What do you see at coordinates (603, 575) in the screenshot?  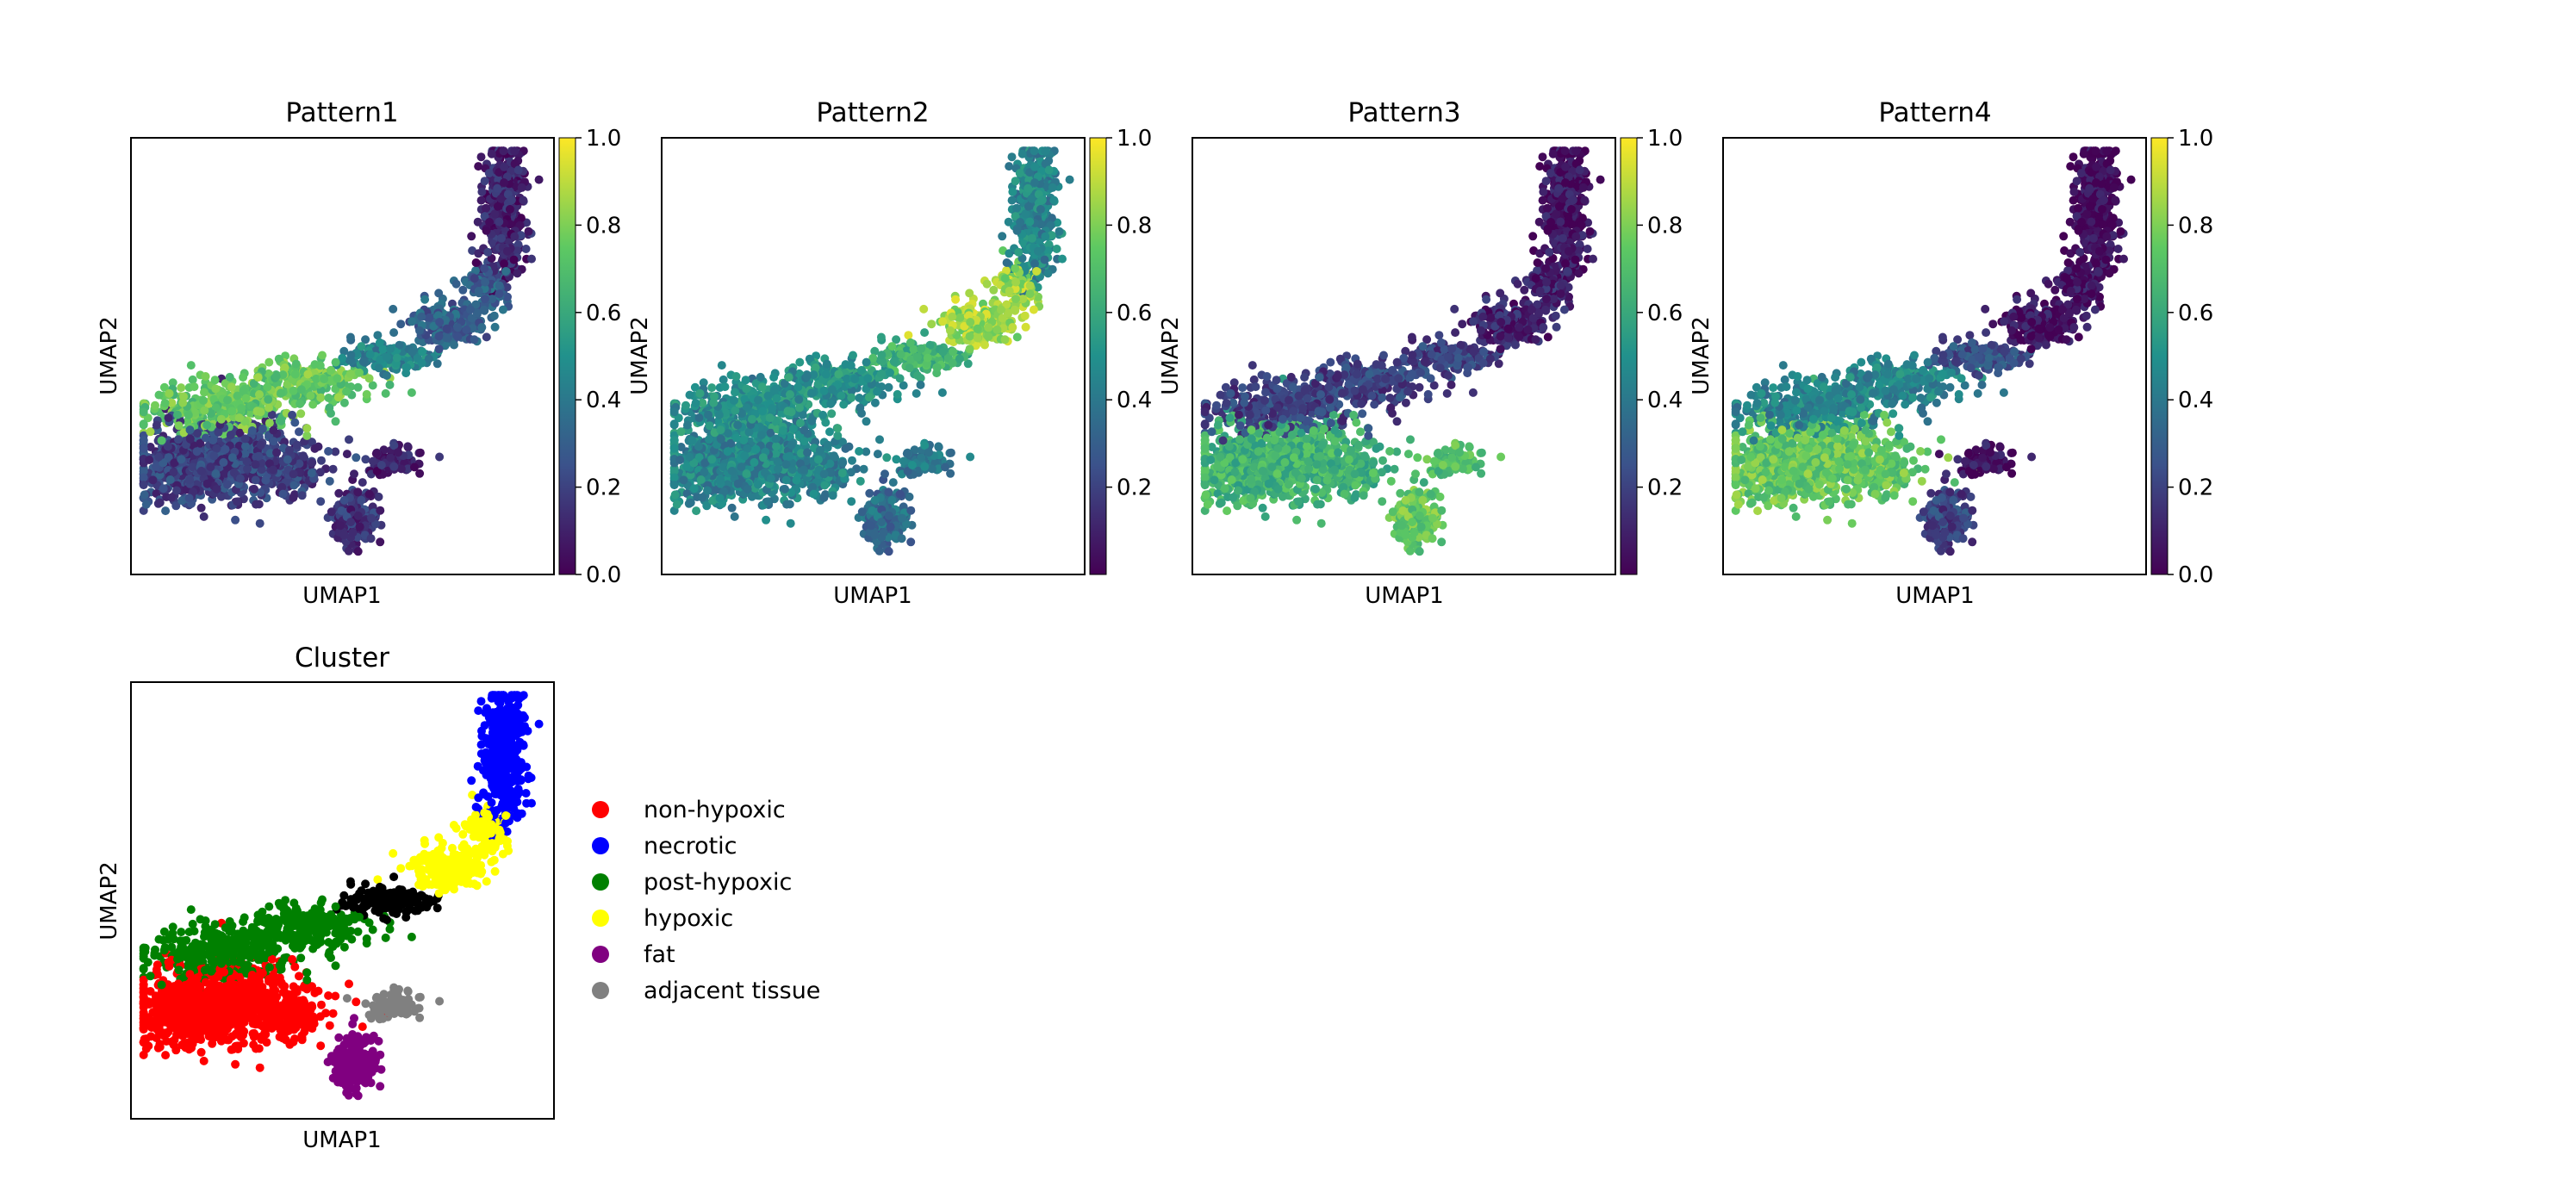 I see `colorbar-tick-label: 0.0` at bounding box center [603, 575].